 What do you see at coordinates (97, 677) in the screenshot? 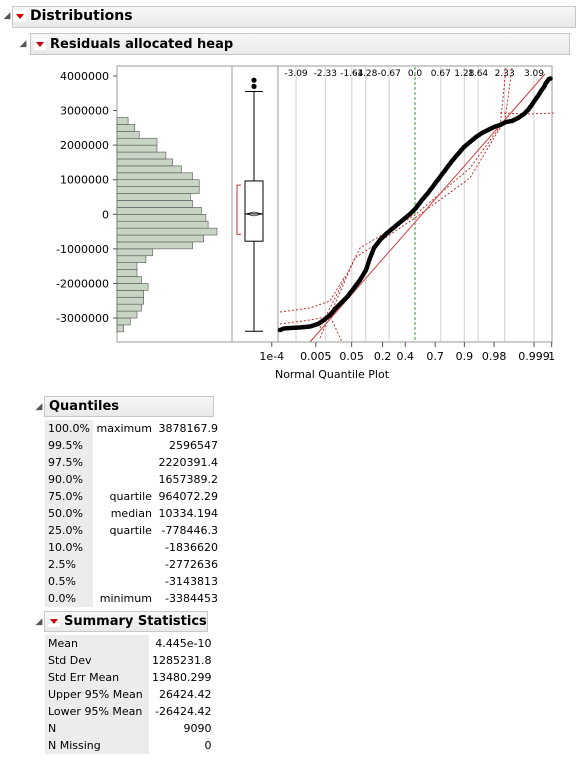
I see `summary-label: Std Err Mean` at bounding box center [97, 677].